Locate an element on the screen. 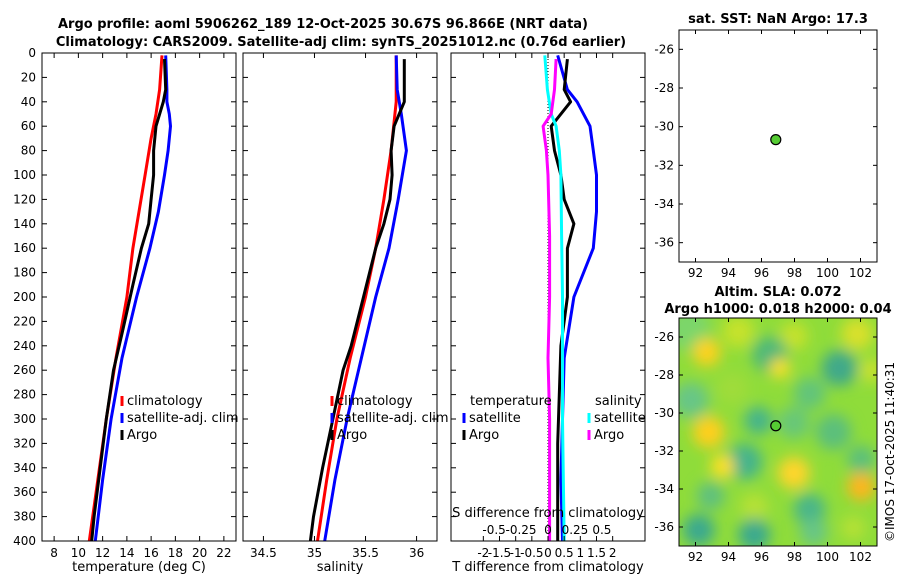 Image resolution: width=900 pixels, height=580 pixels. temperature-legend-label-1: satellite-adj. clim is located at coordinates (183, 418).